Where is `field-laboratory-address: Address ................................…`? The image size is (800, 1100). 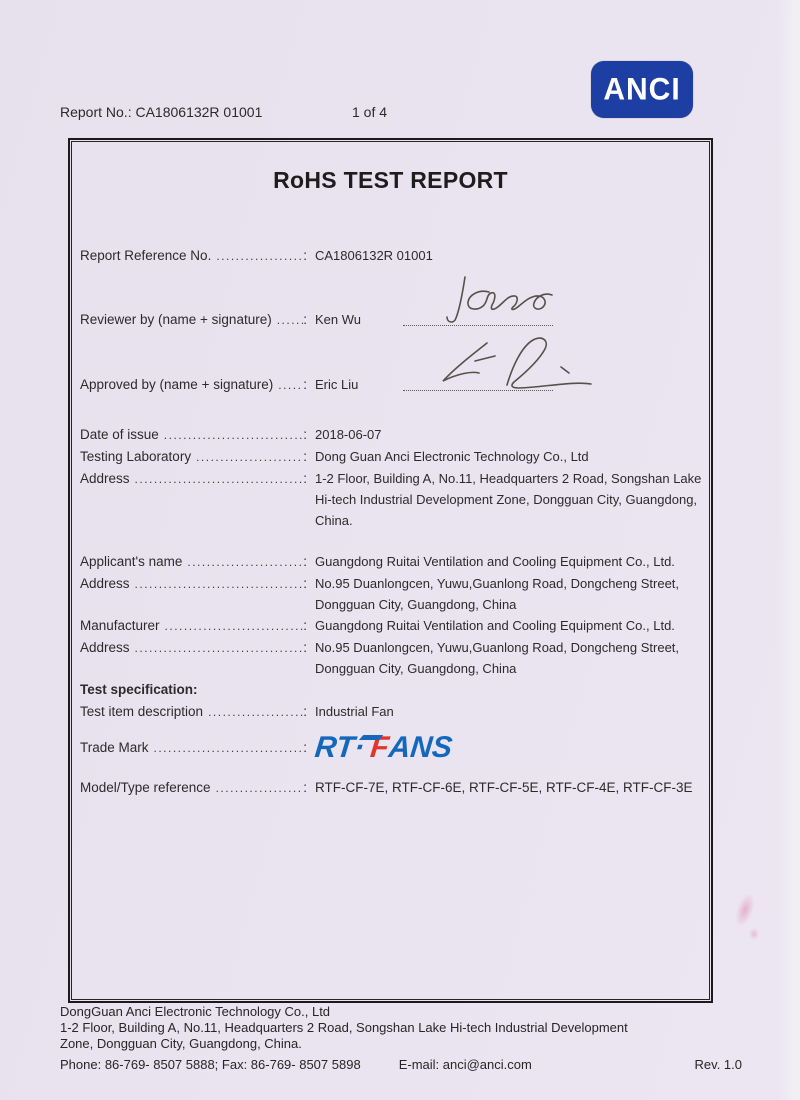
field-laboratory-address: Address ................................… is located at coordinates (390, 499).